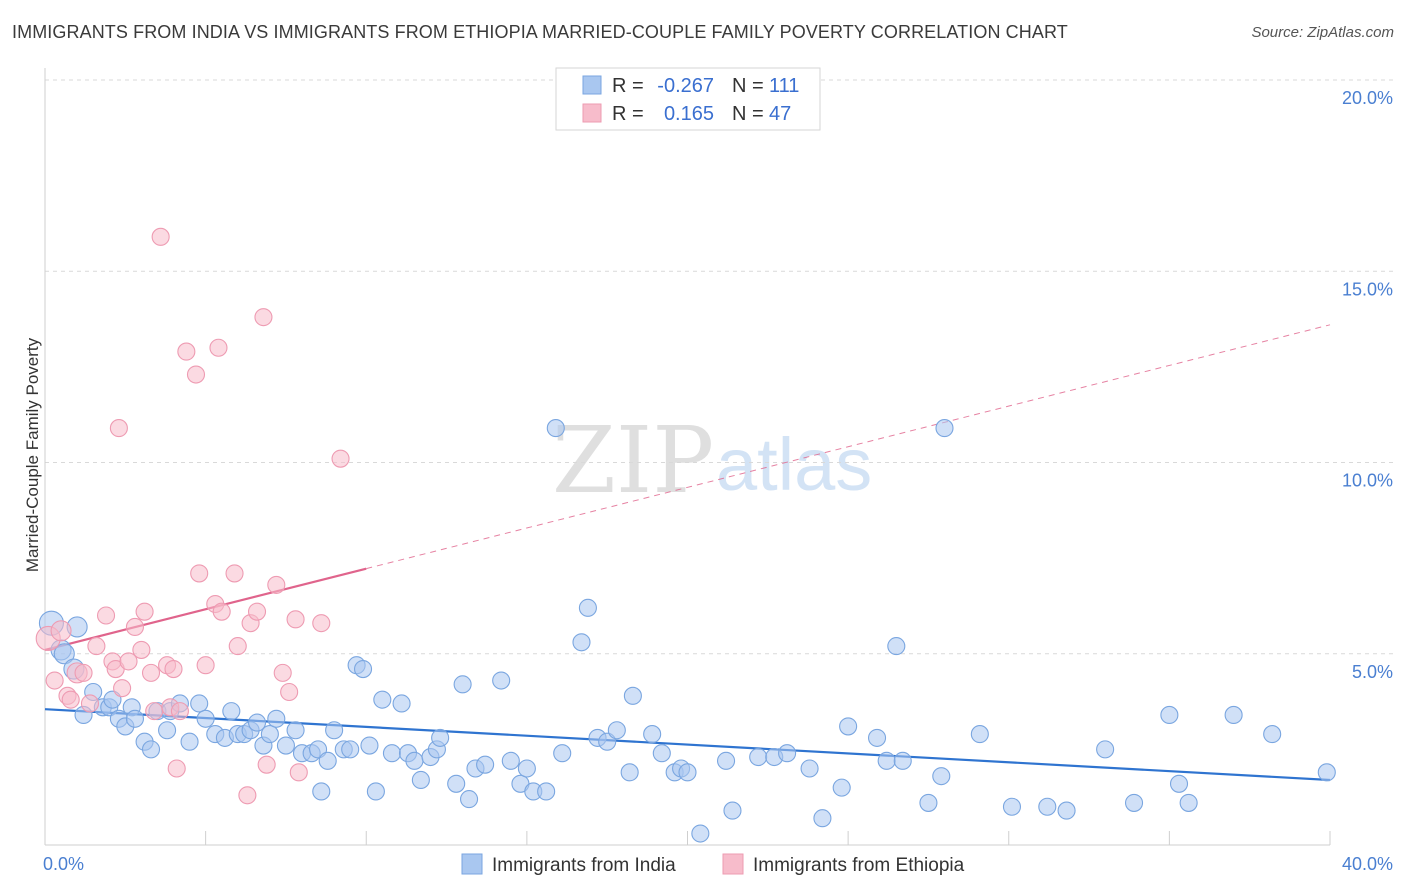 This screenshot has width=1406, height=892. What do you see at coordinates (1367, 289) in the screenshot?
I see `y-tick-label-2: 15.0%` at bounding box center [1367, 289].